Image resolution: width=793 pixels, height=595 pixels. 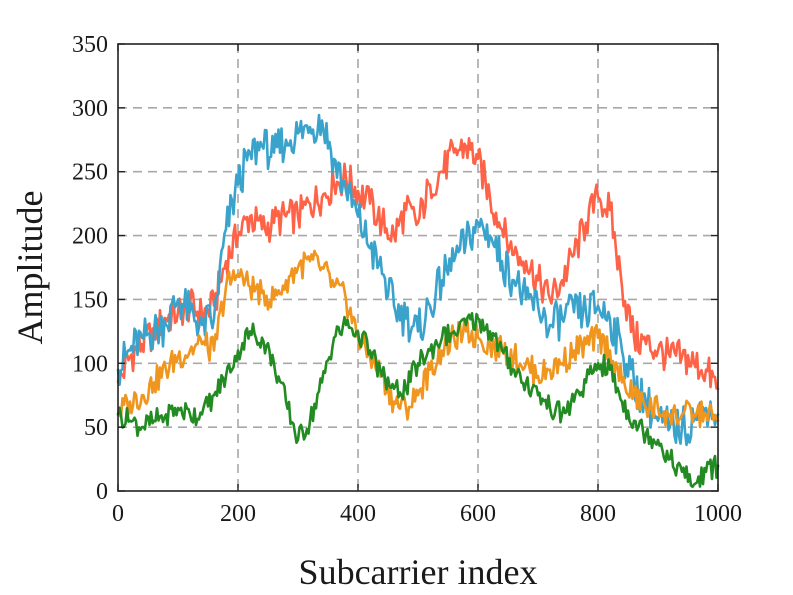 What do you see at coordinates (598, 514) in the screenshot?
I see `x-tick-label: 800` at bounding box center [598, 514].